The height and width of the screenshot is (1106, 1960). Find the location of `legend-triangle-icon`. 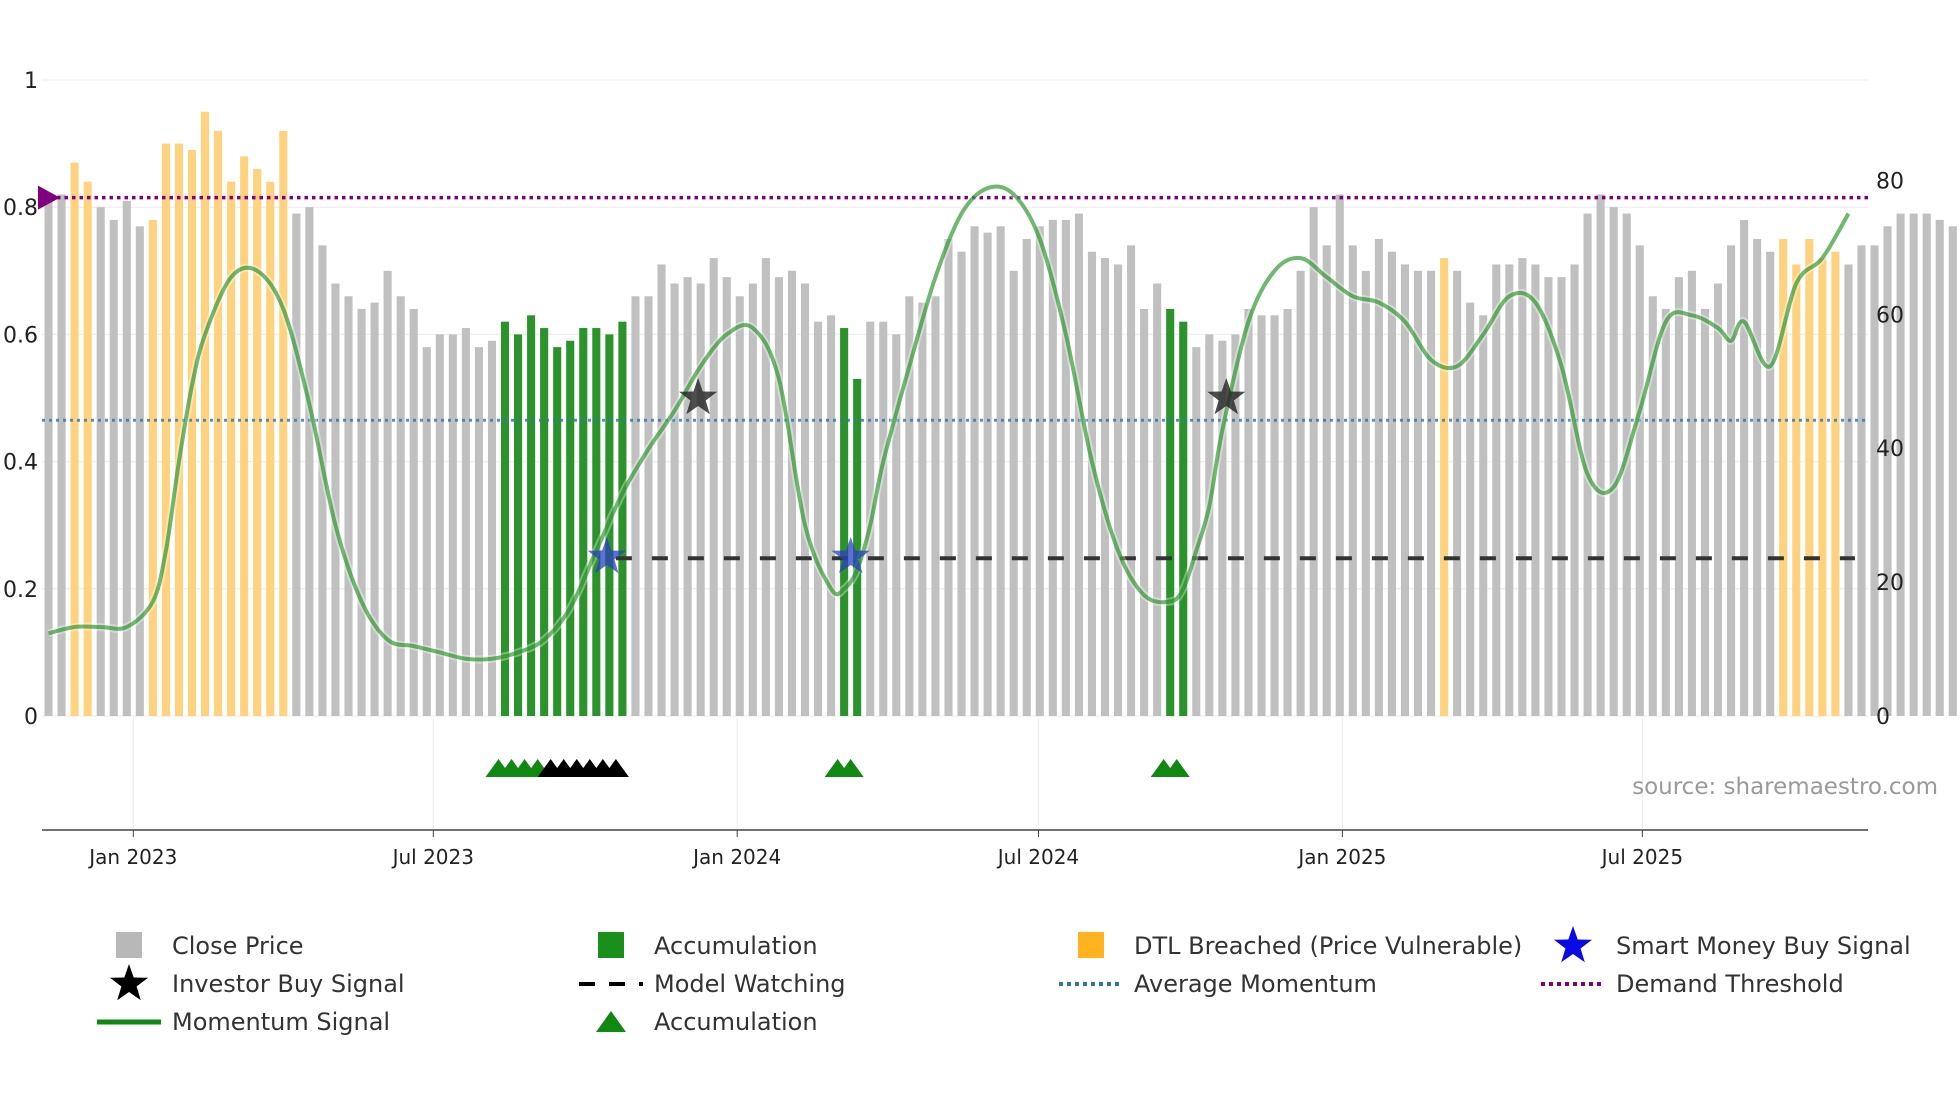

legend-triangle-icon is located at coordinates (611, 1021).